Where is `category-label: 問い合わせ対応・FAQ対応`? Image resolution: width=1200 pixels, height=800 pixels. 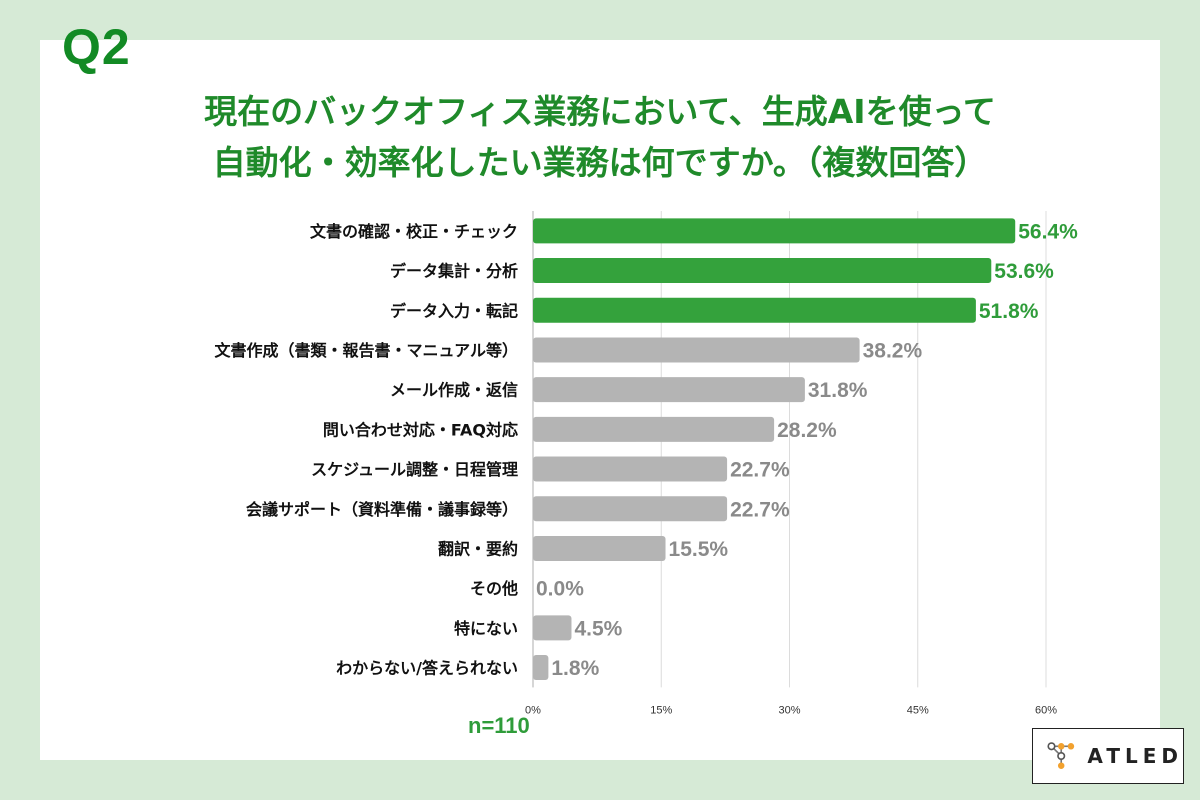
category-label: 問い合わせ対応・FAQ対応 is located at coordinates (420, 429).